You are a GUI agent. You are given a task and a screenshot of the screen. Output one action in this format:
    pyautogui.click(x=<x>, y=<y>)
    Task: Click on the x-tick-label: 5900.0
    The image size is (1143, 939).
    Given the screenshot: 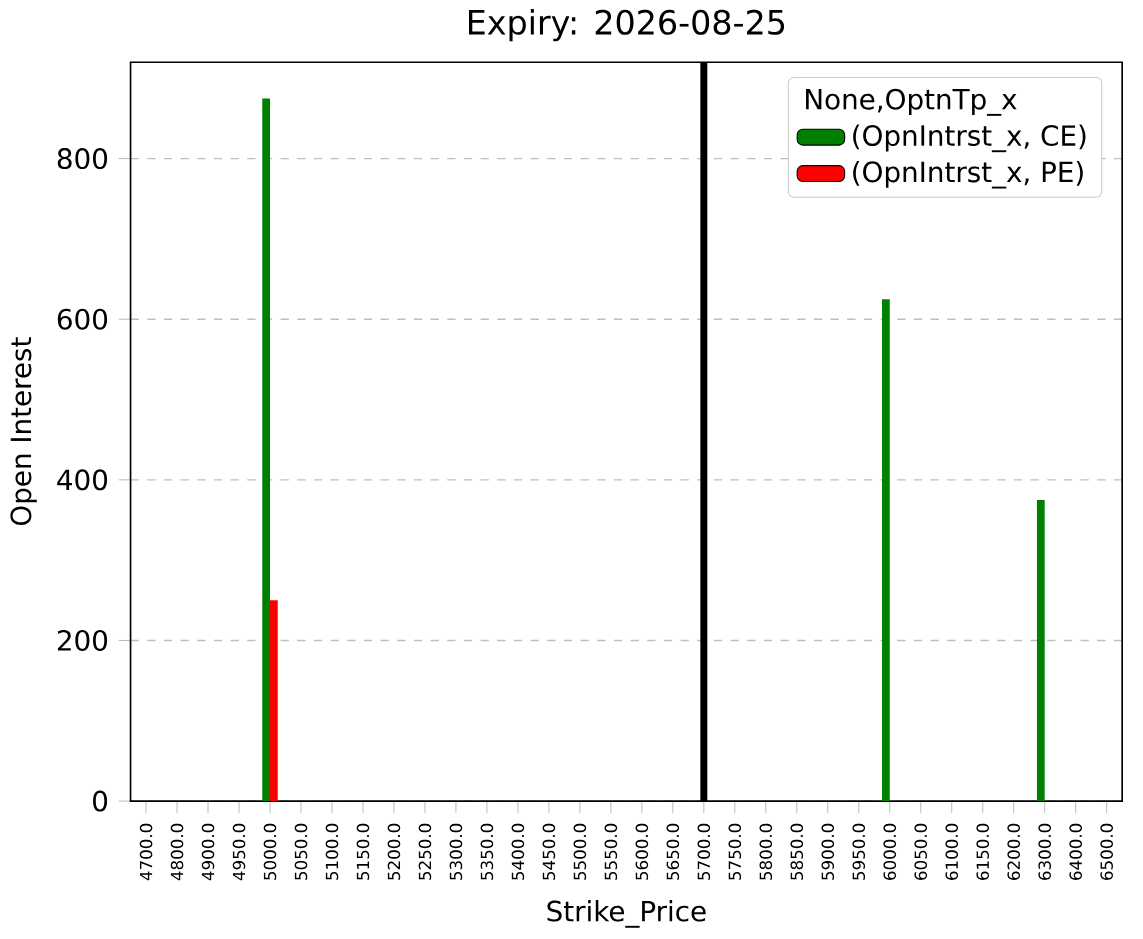 What is the action you would take?
    pyautogui.click(x=828, y=851)
    